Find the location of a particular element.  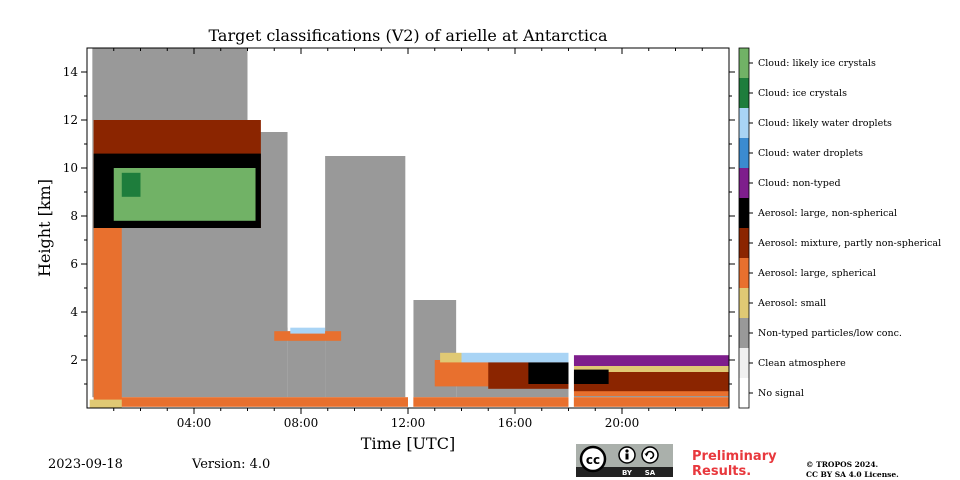

legend-label-4: Aerosol: large, spherical is located at coordinates (816, 273).